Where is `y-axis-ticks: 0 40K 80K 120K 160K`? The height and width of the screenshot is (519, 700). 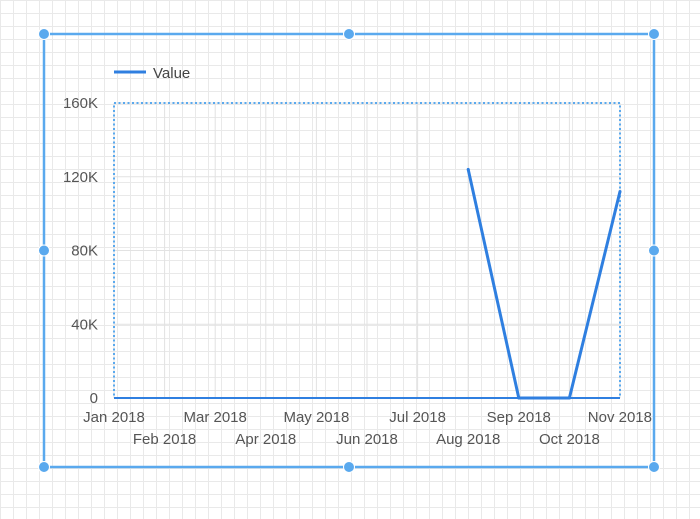
y-axis-ticks: 0 40K 80K 120K 160K is located at coordinates (80, 251).